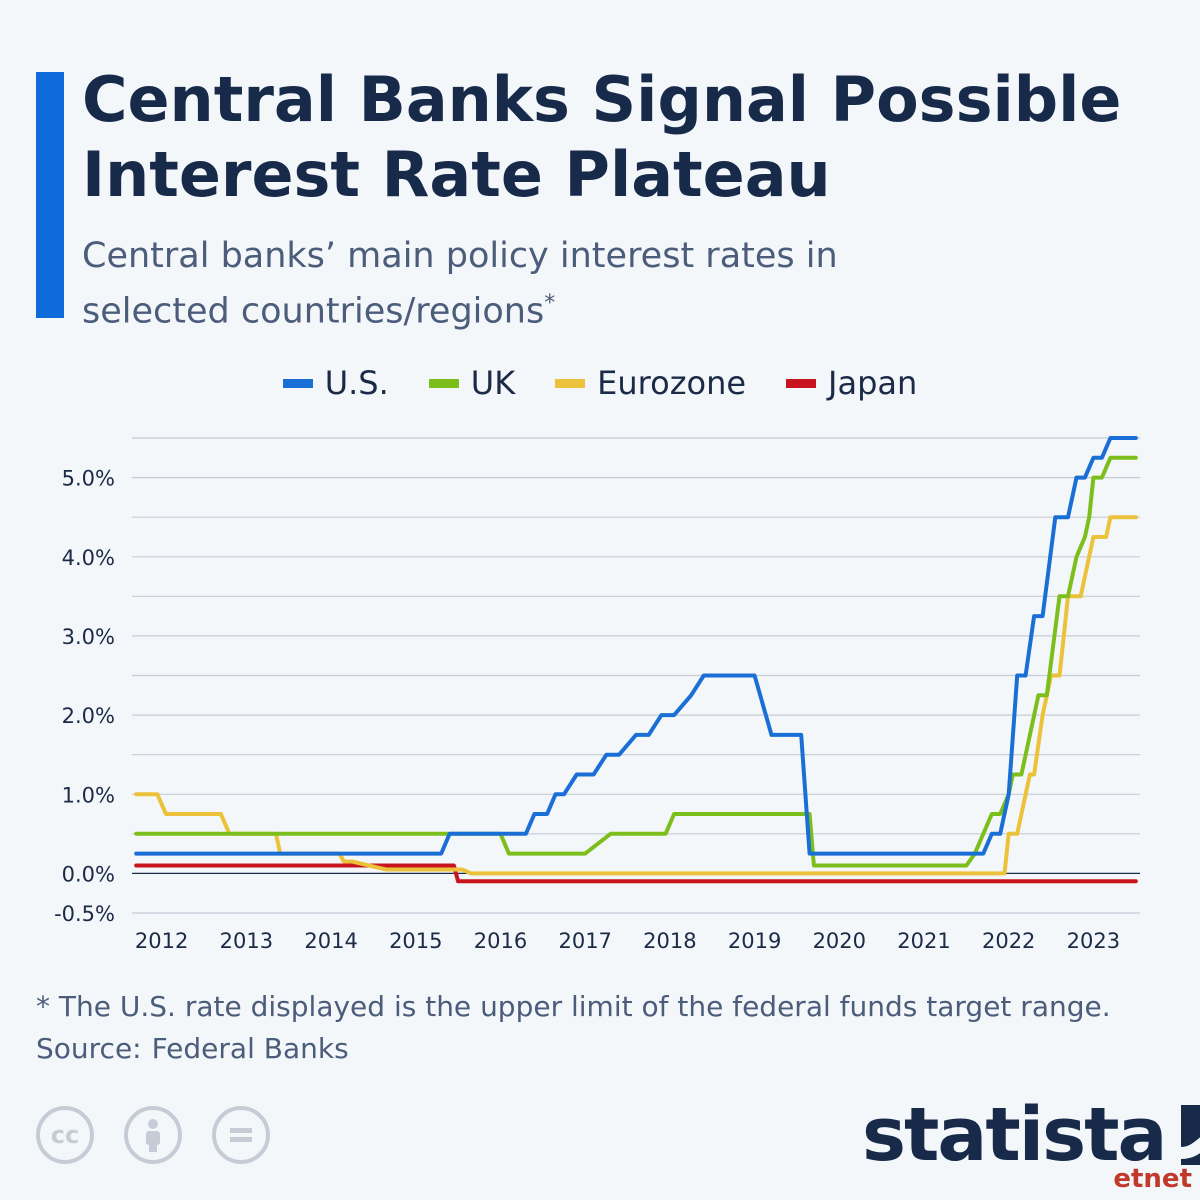 The image size is (1200, 1200). I want to click on x-tick-label: 2017, so click(584, 941).